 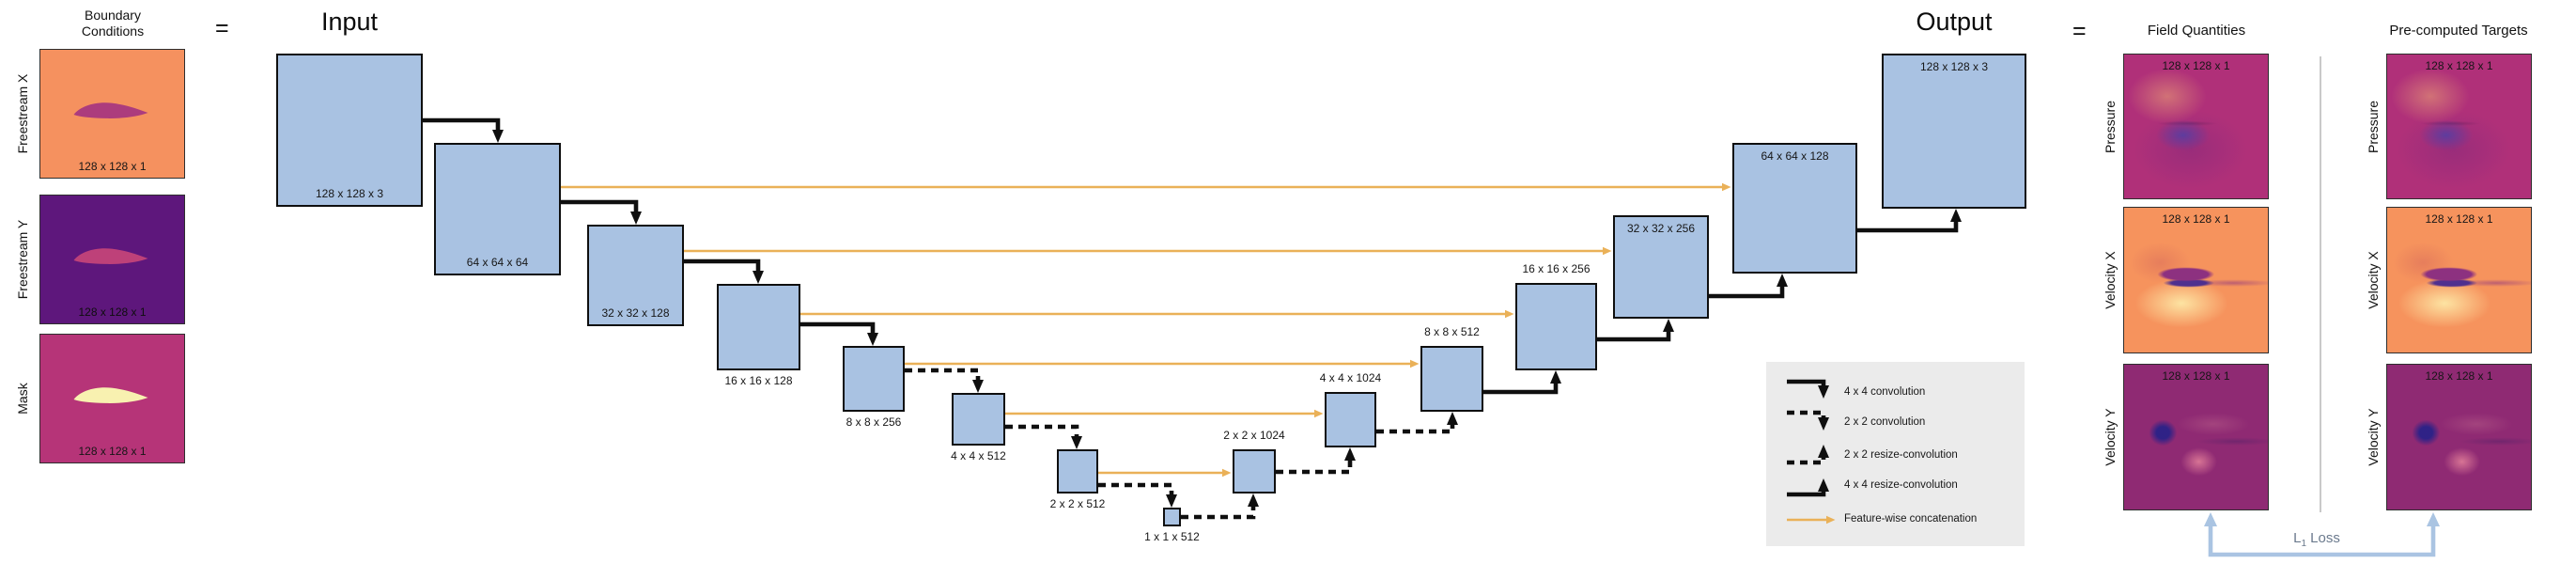 I want to click on box-dims-label: 1 x 1 x 512, so click(x=1172, y=536).